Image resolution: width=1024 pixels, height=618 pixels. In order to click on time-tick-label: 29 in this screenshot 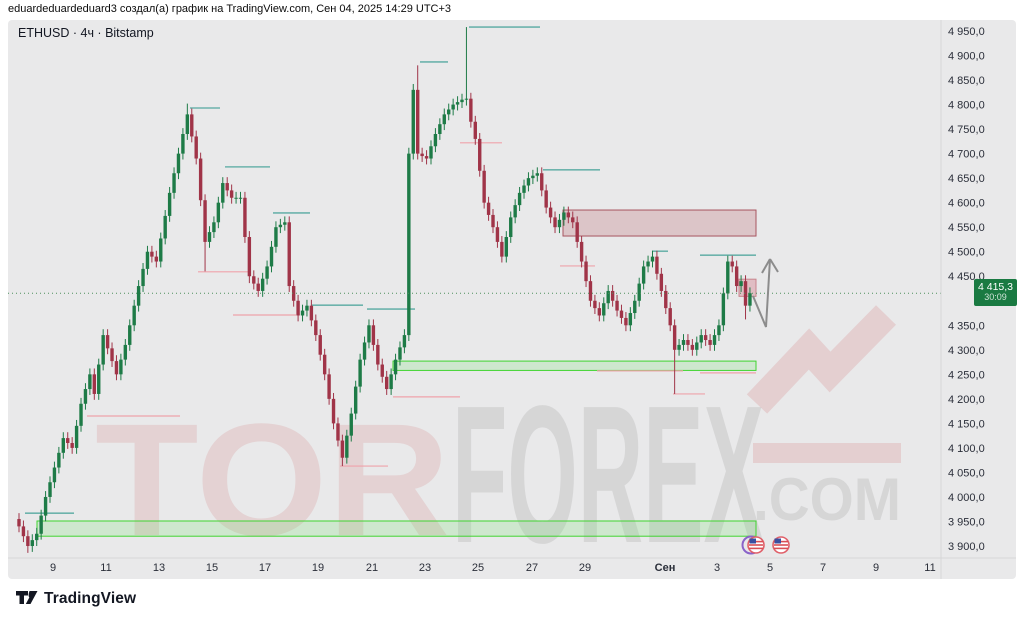, I will do `click(585, 568)`.